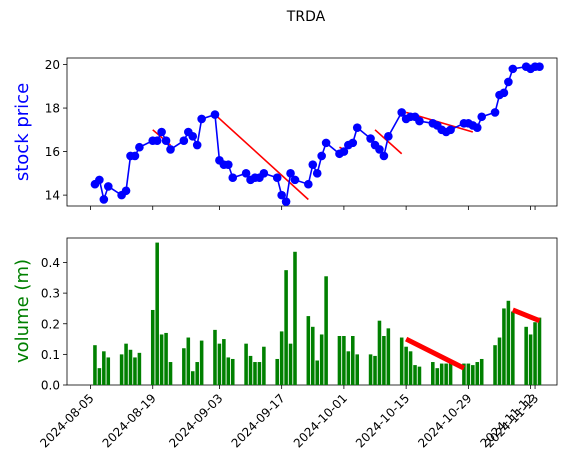 This screenshot has height=475, width=572. I want to click on volume-y-tick-label: 0.4, so click(50, 263).